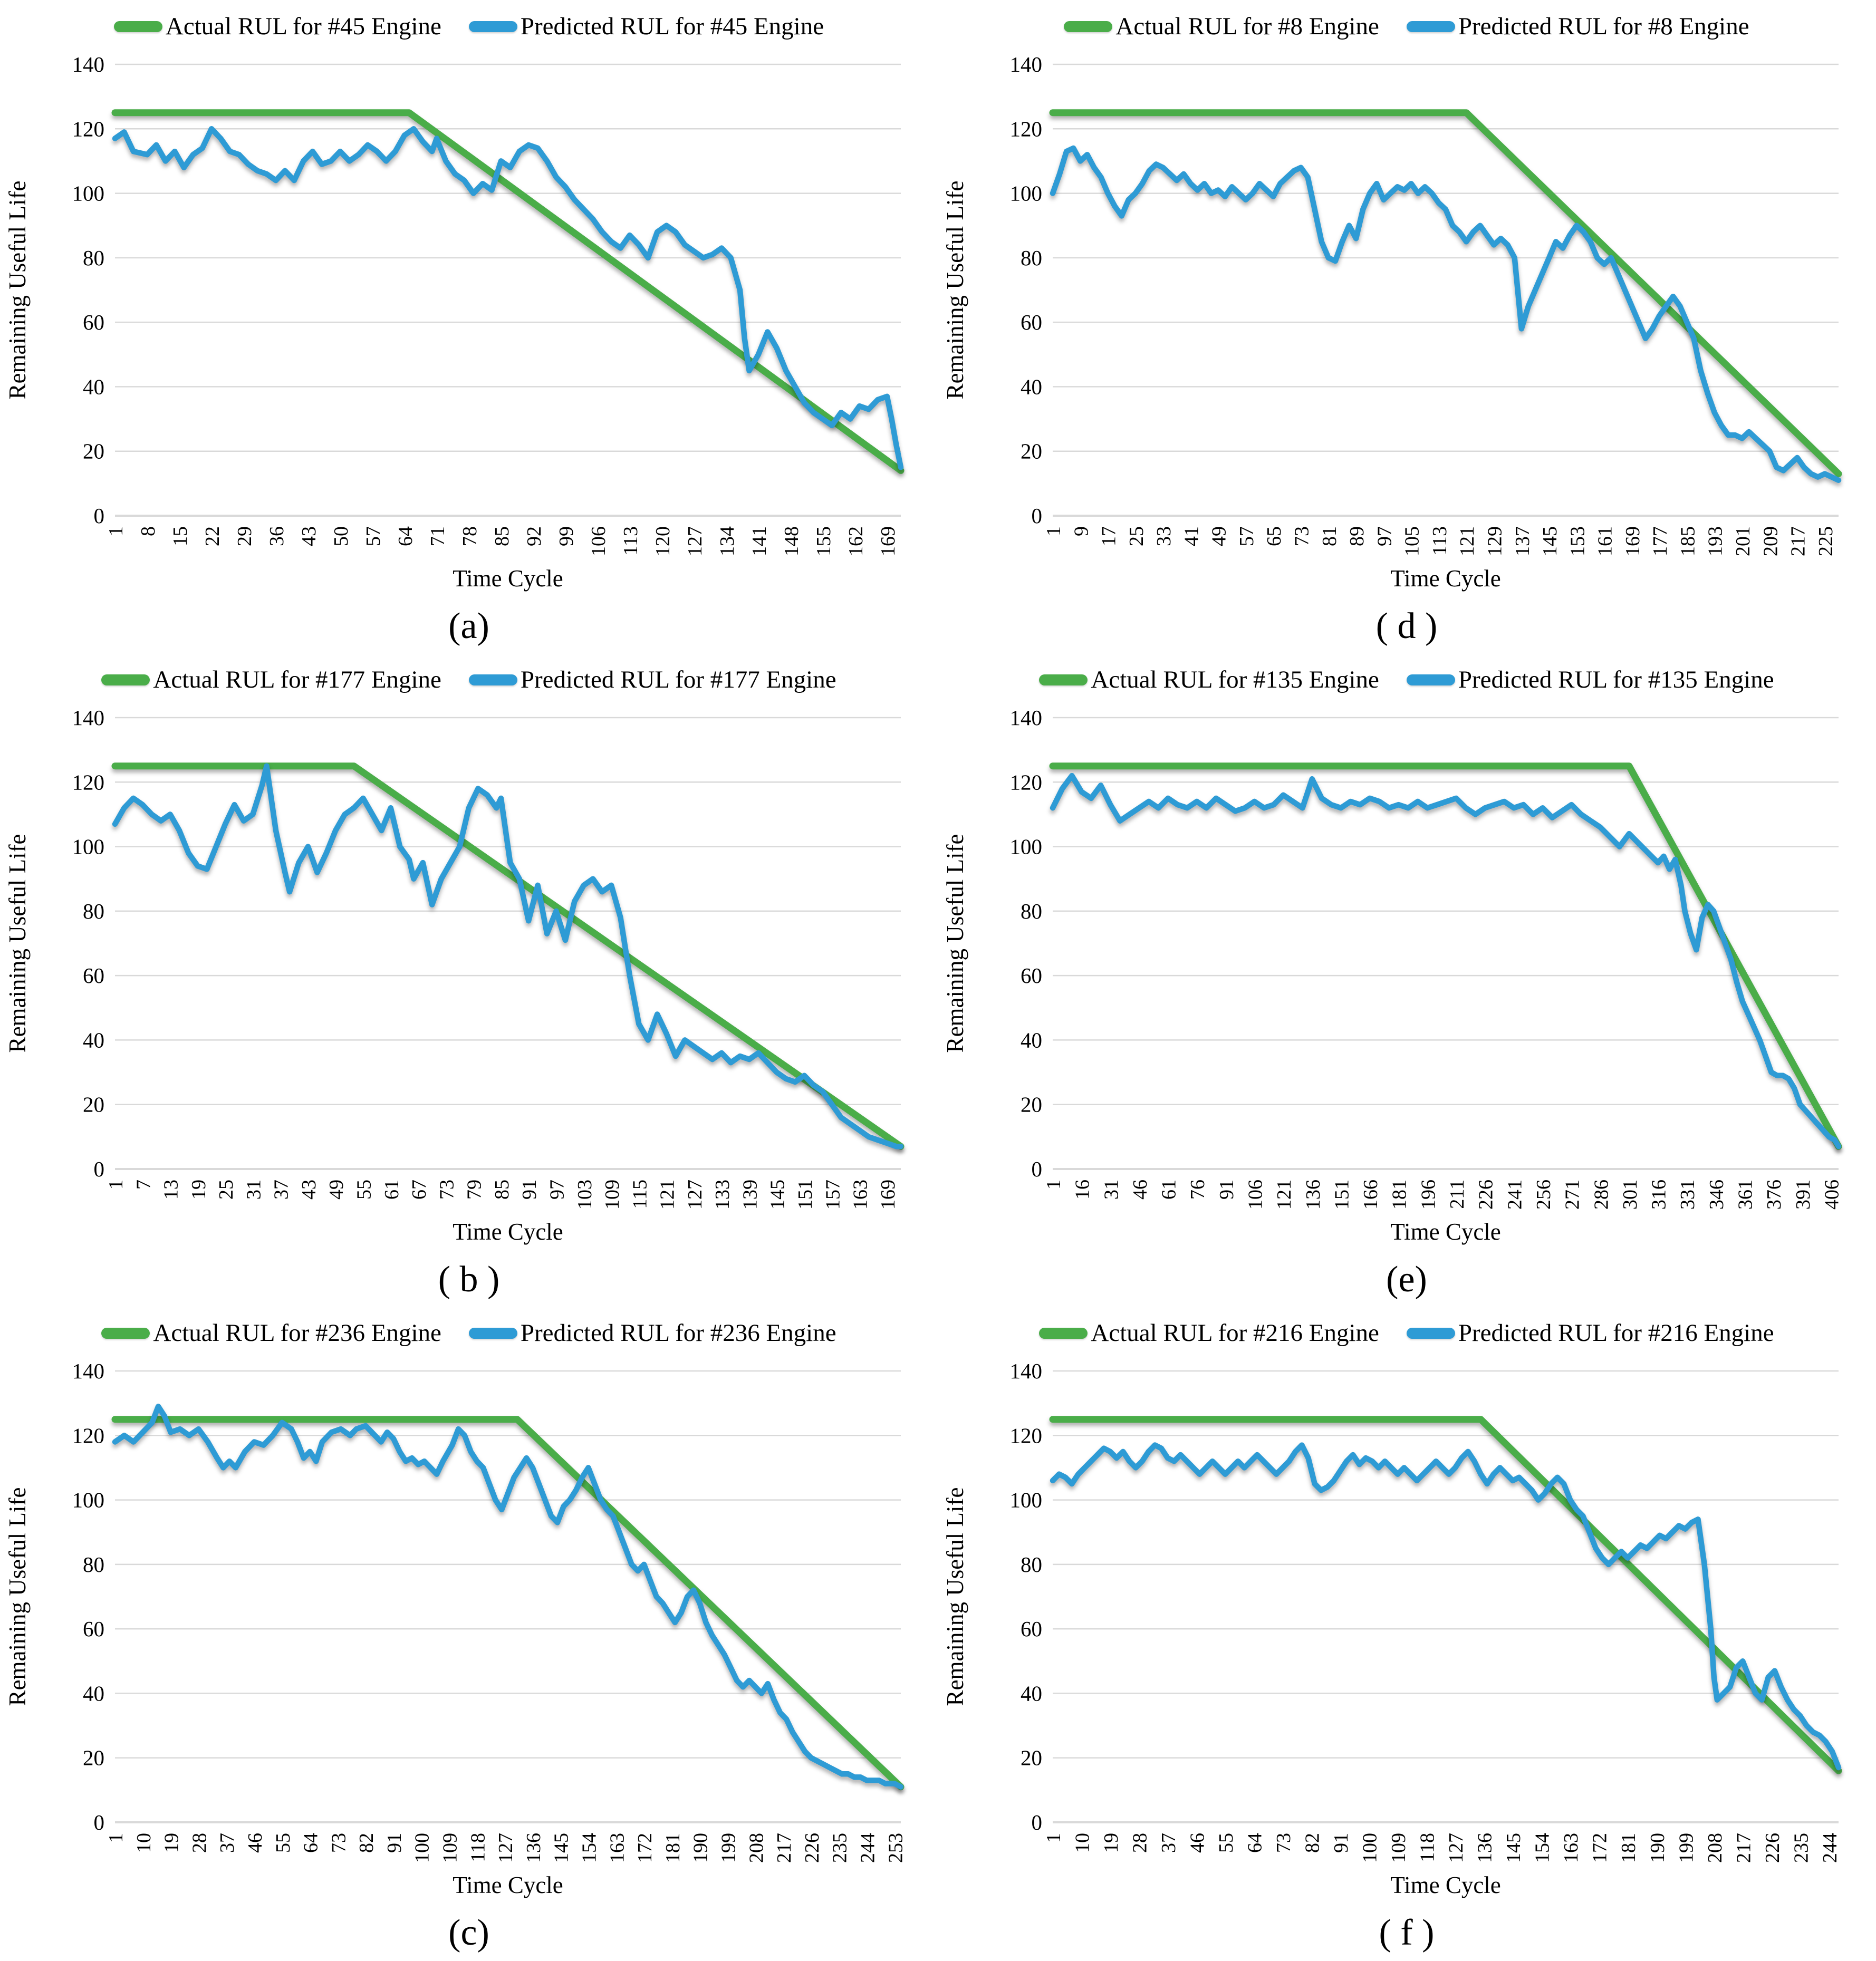 The image size is (1876, 1961). What do you see at coordinates (1457, 1194) in the screenshot?
I see `x-tick-label: 211` at bounding box center [1457, 1194].